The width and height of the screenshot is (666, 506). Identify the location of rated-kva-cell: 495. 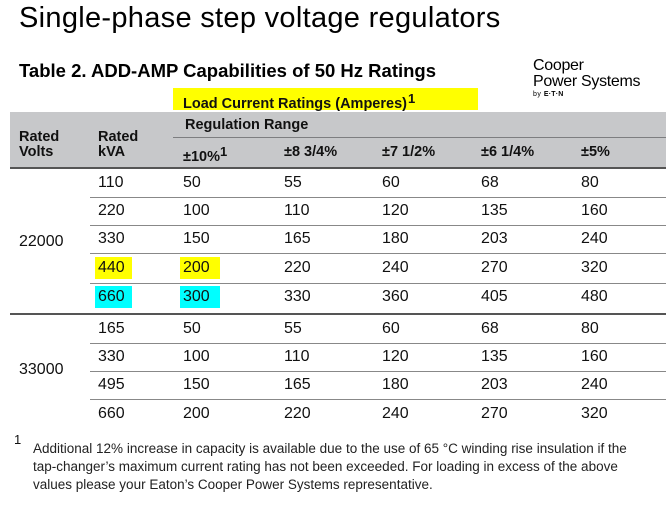
(111, 384).